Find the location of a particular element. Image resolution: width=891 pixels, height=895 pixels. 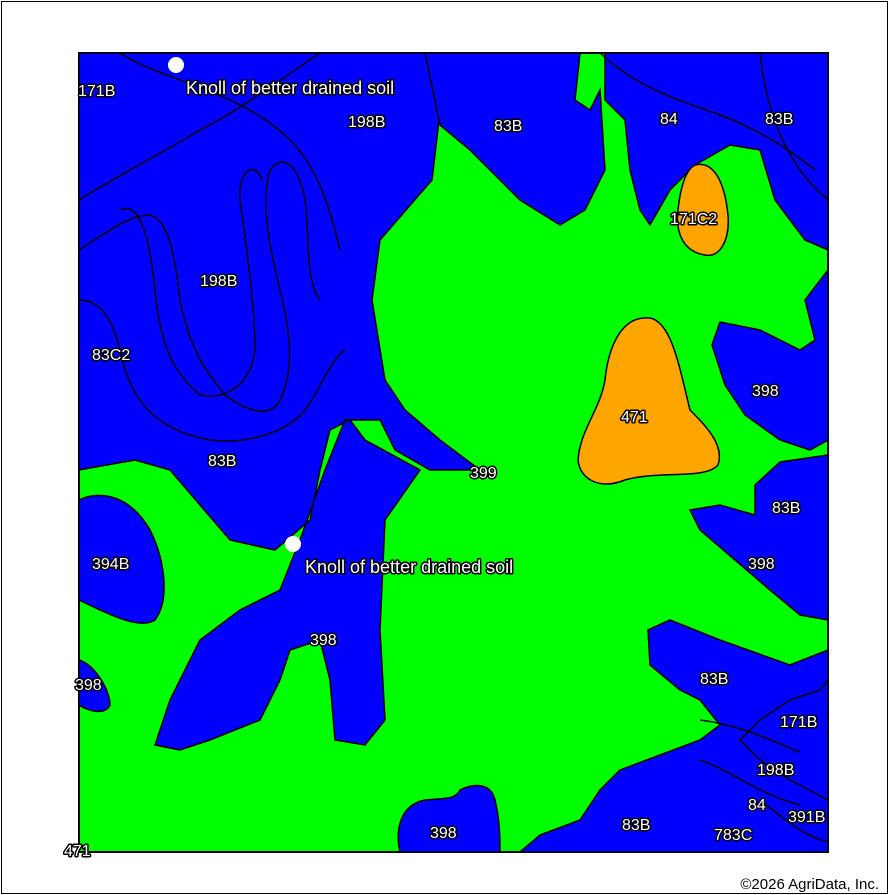

map-unit-label: 394B is located at coordinates (110, 564).